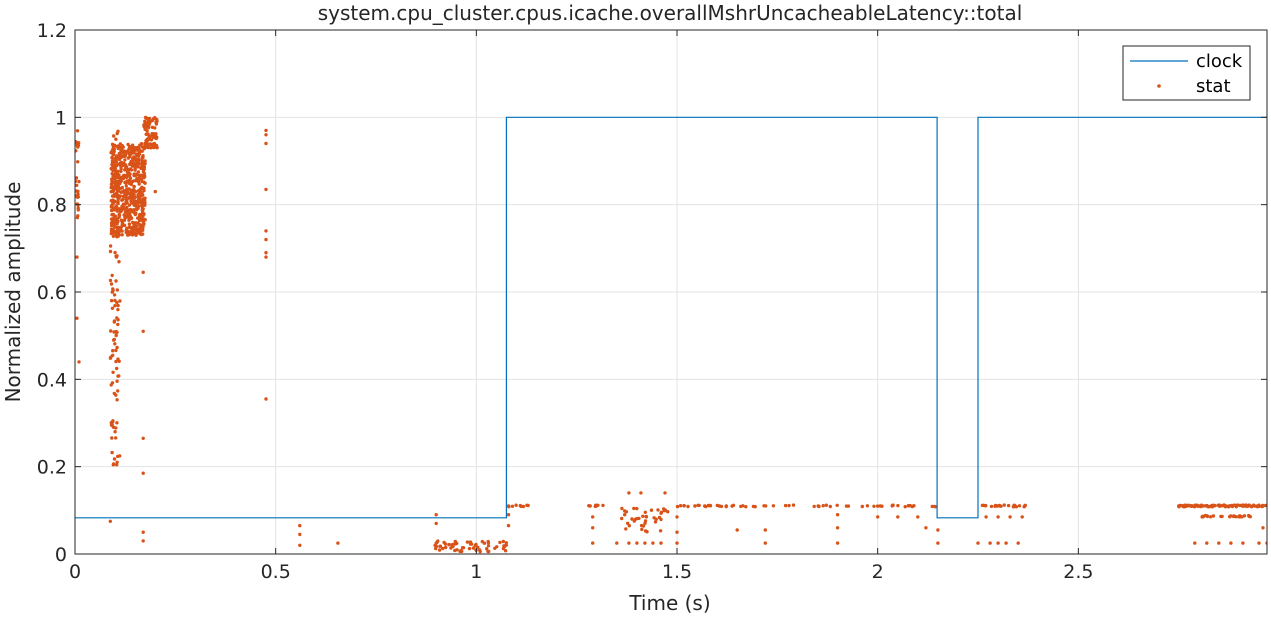 The image size is (1271, 617). I want to click on x-tick-label: 2, so click(878, 572).